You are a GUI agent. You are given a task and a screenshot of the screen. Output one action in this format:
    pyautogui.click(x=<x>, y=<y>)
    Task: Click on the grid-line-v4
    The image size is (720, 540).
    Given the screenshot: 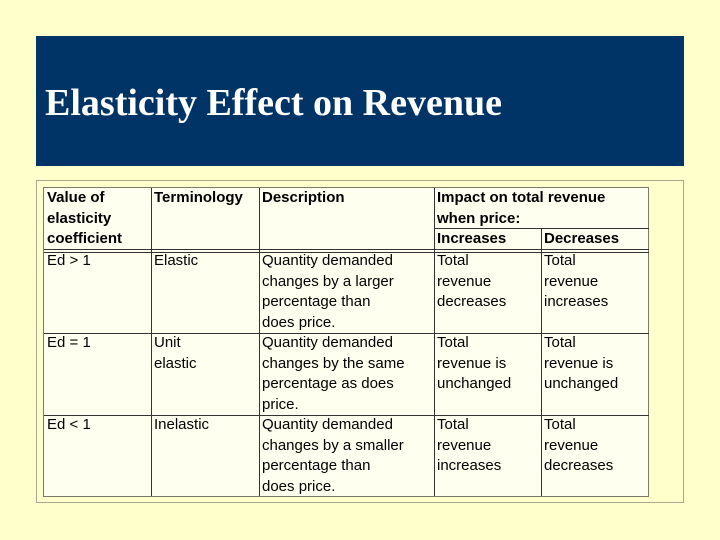 What is the action you would take?
    pyautogui.click(x=541, y=362)
    